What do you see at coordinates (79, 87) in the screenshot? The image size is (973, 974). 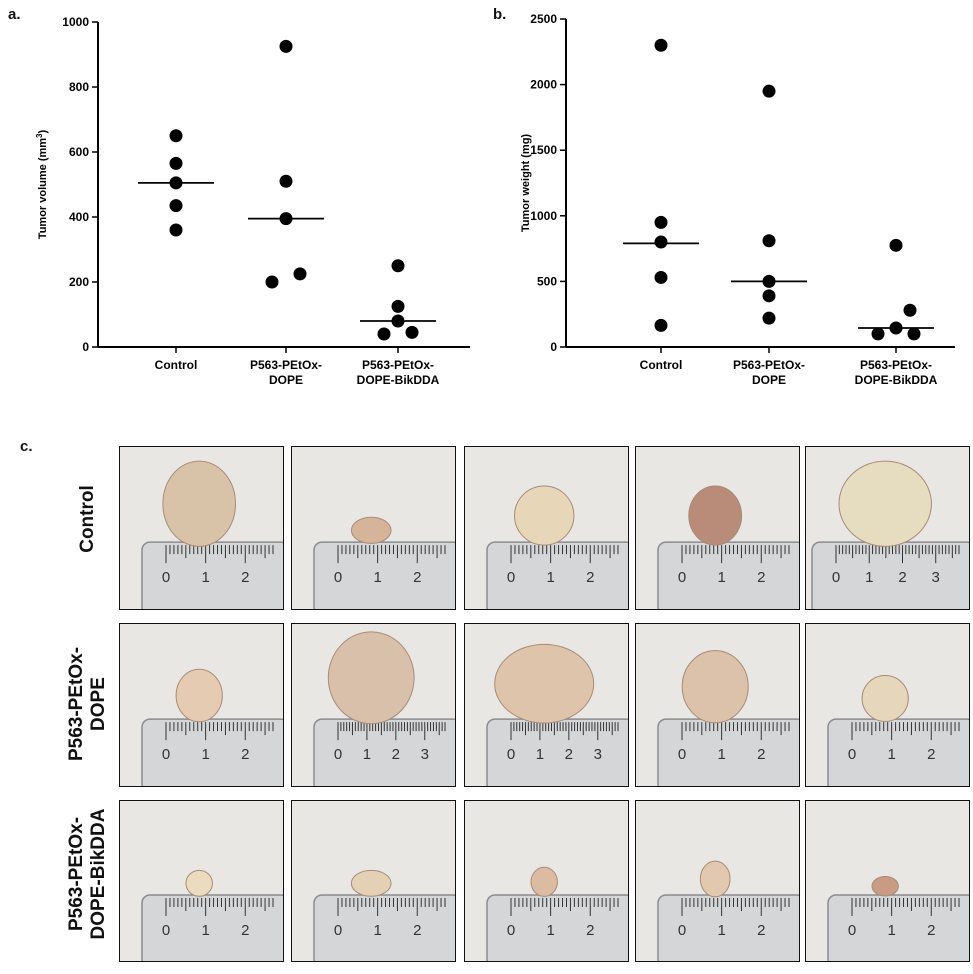 I see `y-tick-label: 800` at bounding box center [79, 87].